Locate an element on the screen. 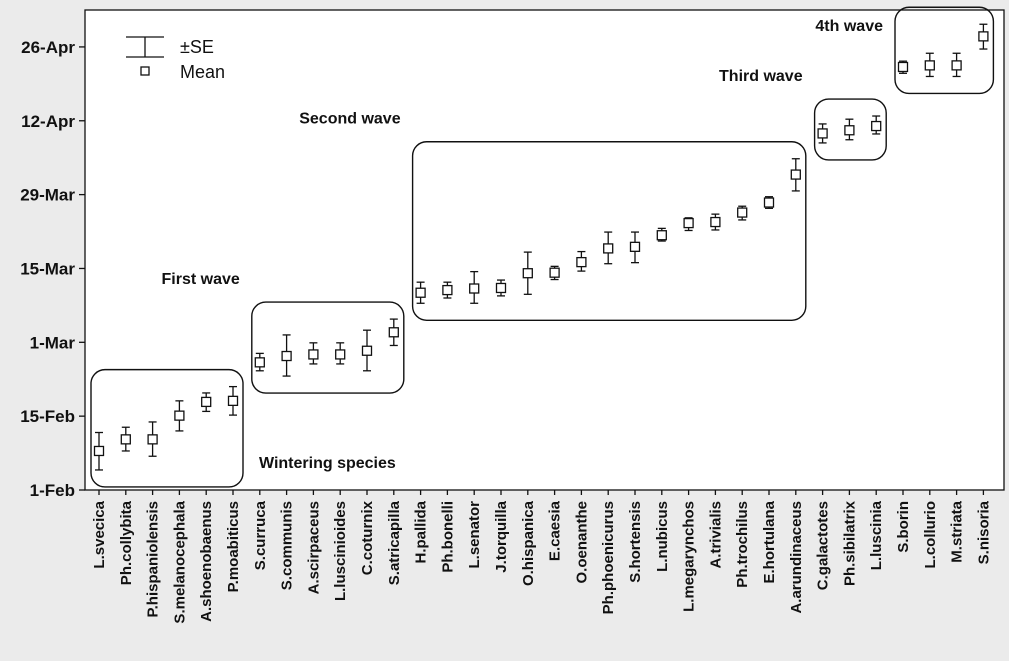  x-category-label: E.caesia is located at coordinates (555, 530).